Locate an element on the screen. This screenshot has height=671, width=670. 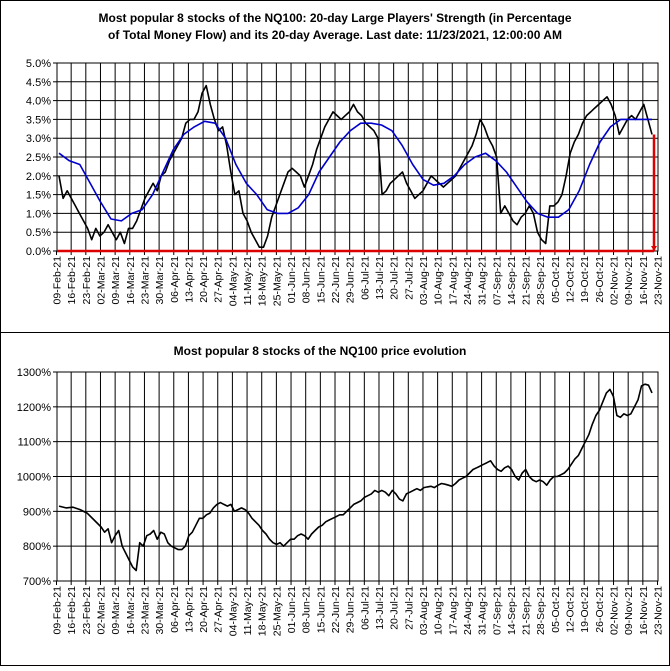
y-tick-label: 2.0% is located at coordinates (38, 177).